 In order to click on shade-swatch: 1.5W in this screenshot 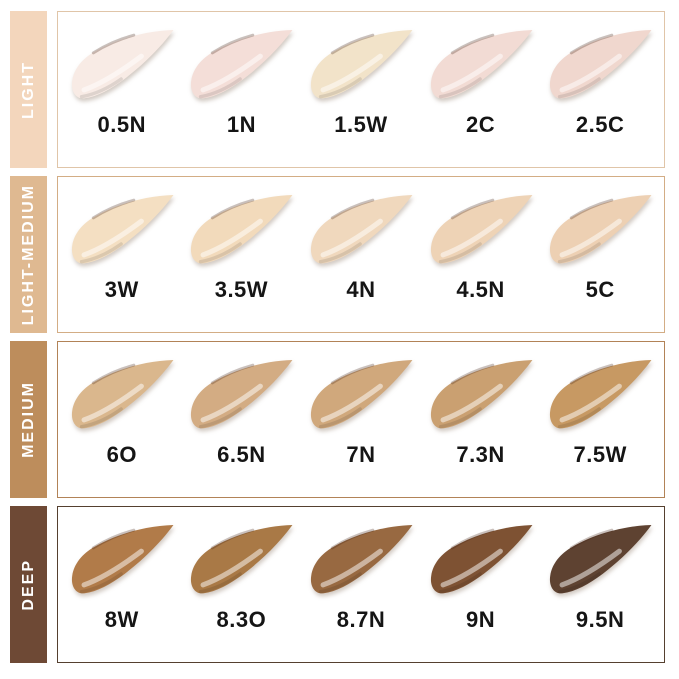, I will do `click(361, 89)`.